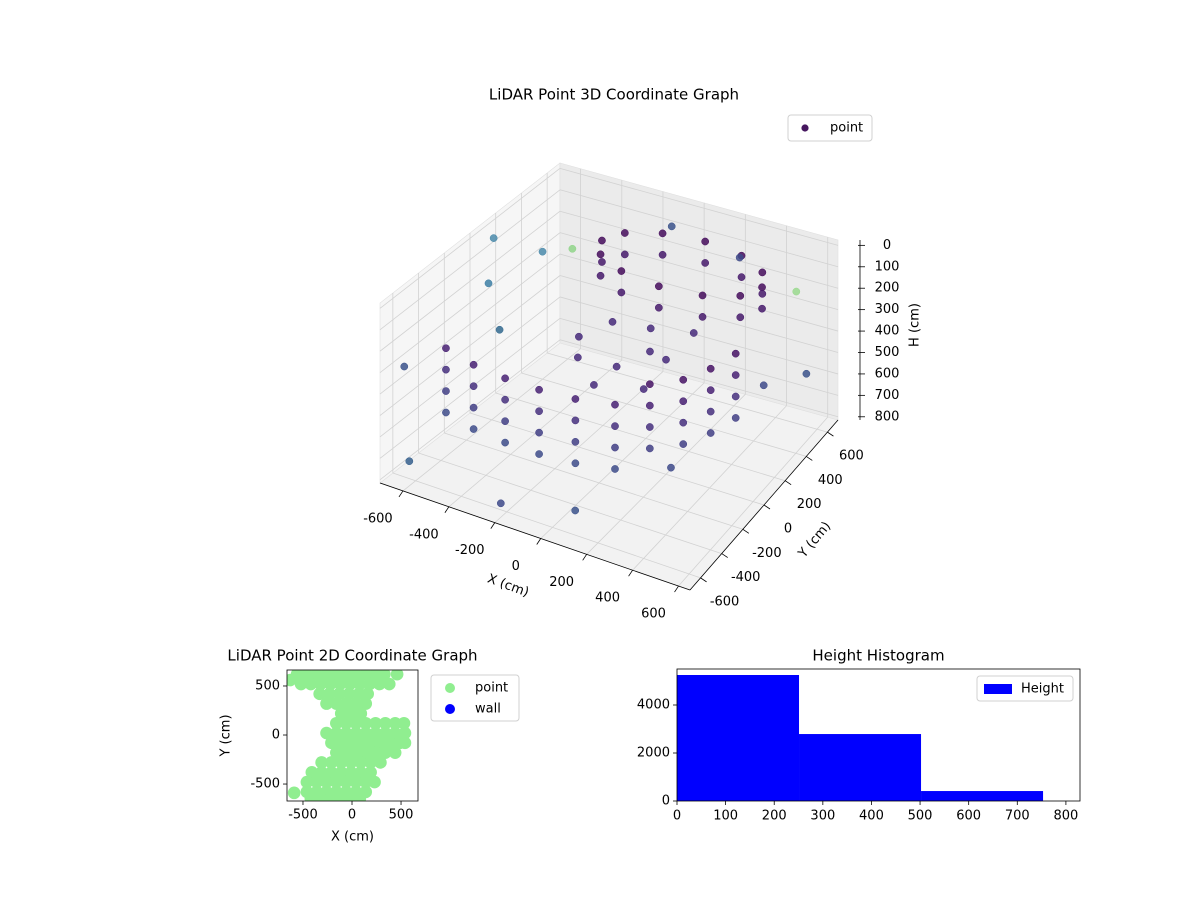 The width and height of the screenshot is (1200, 900). Describe the element at coordinates (1065, 816) in the screenshot. I see `x-tick-label: 800` at that location.